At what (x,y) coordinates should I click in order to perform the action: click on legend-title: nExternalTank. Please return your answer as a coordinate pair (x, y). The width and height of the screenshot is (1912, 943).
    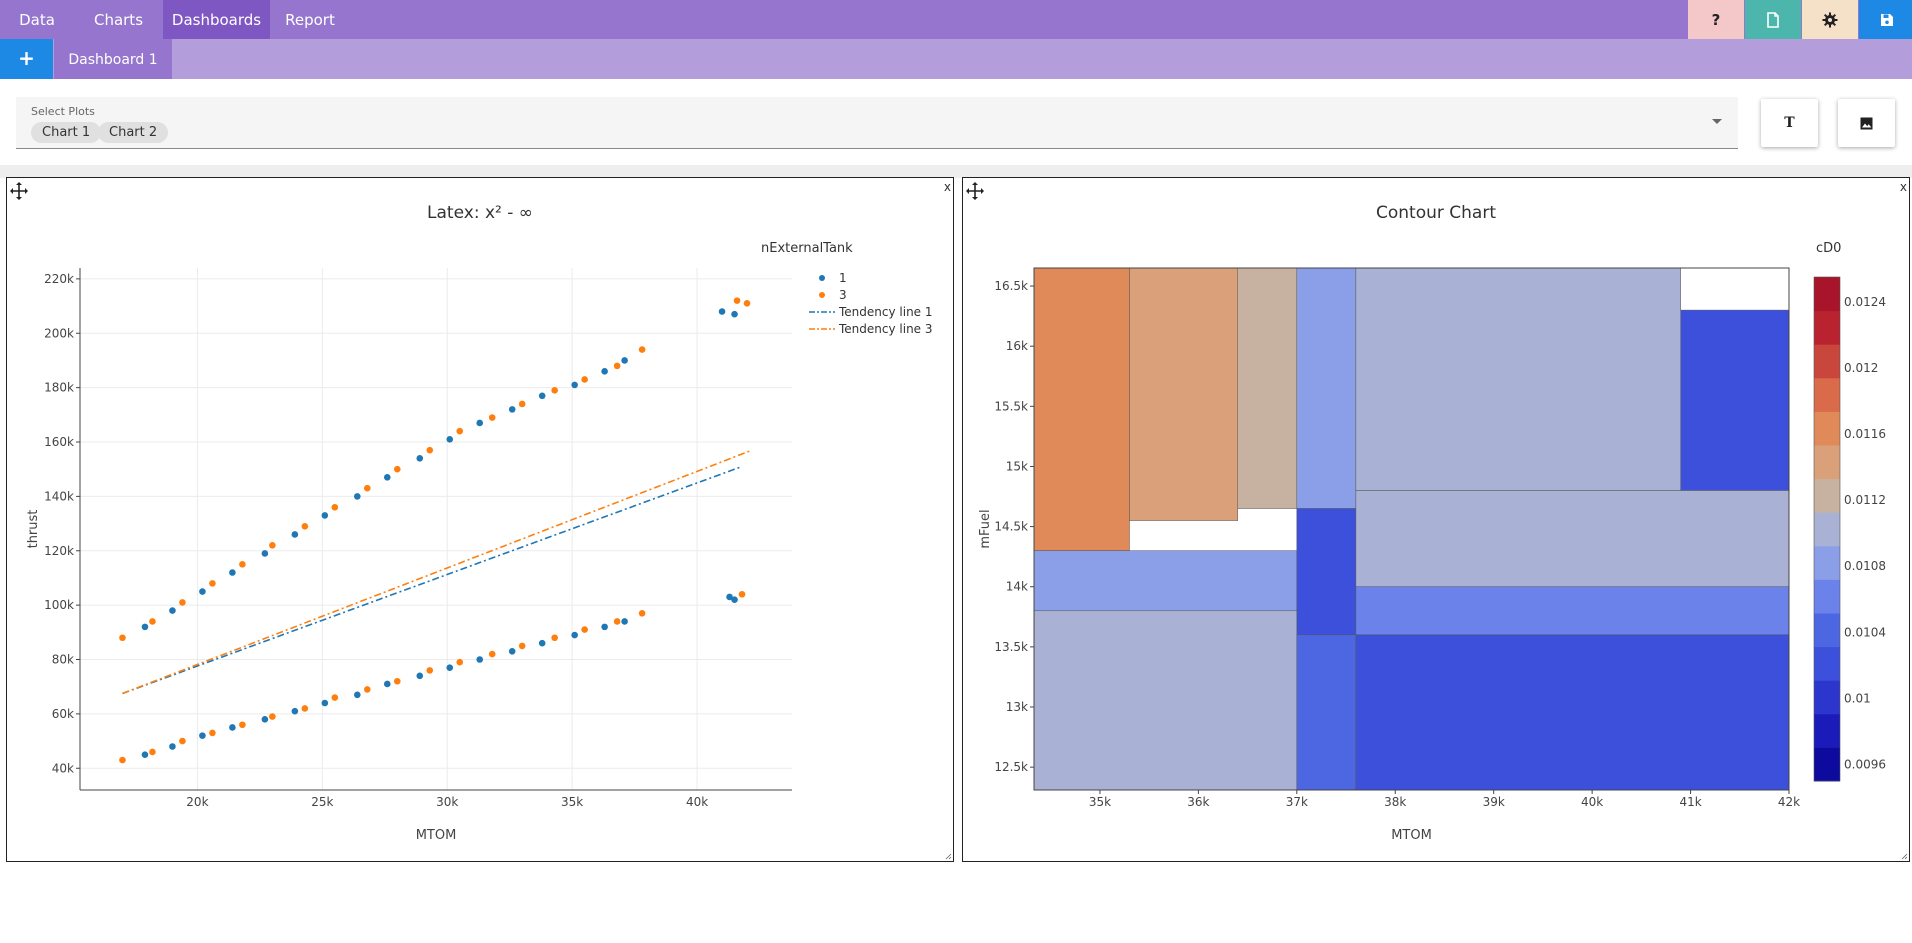
    Looking at the image, I should click on (807, 248).